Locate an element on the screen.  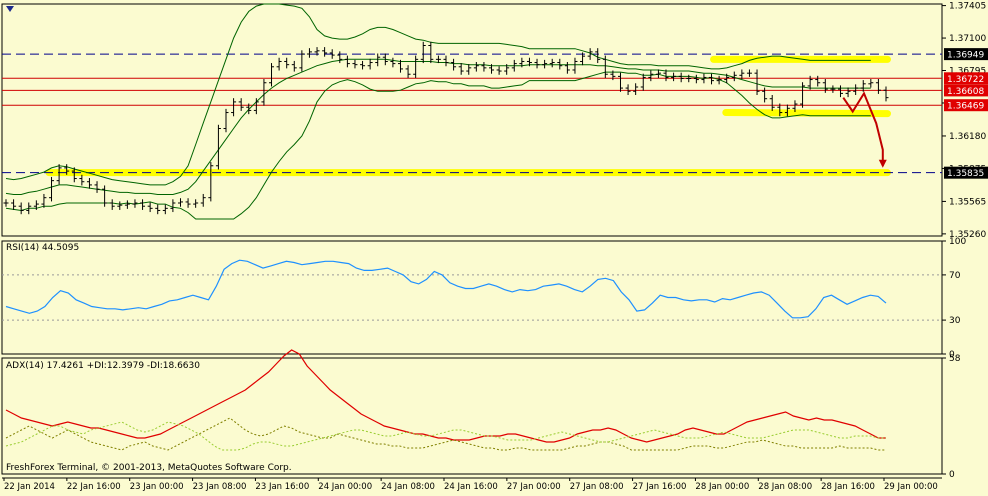
plus-di-line is located at coordinates (445, 434).